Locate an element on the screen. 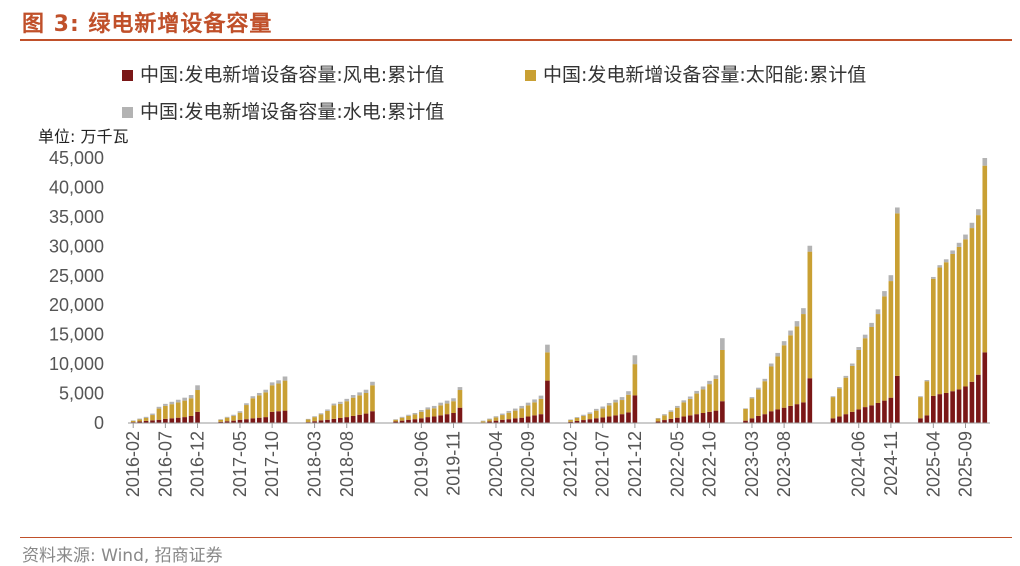 Image resolution: width=1020 pixels, height=566 pixels. y-tick-label: 15,000 is located at coordinates (76, 335).